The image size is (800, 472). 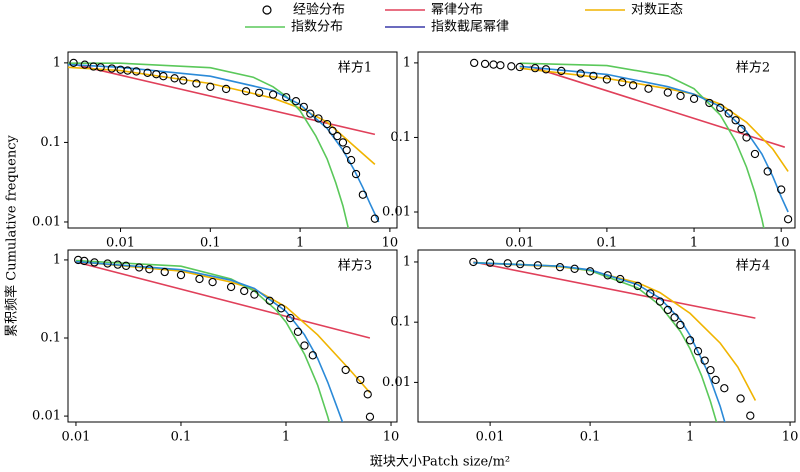 What do you see at coordinates (267, 10) in the screenshot?
I see `legend-marker` at bounding box center [267, 10].